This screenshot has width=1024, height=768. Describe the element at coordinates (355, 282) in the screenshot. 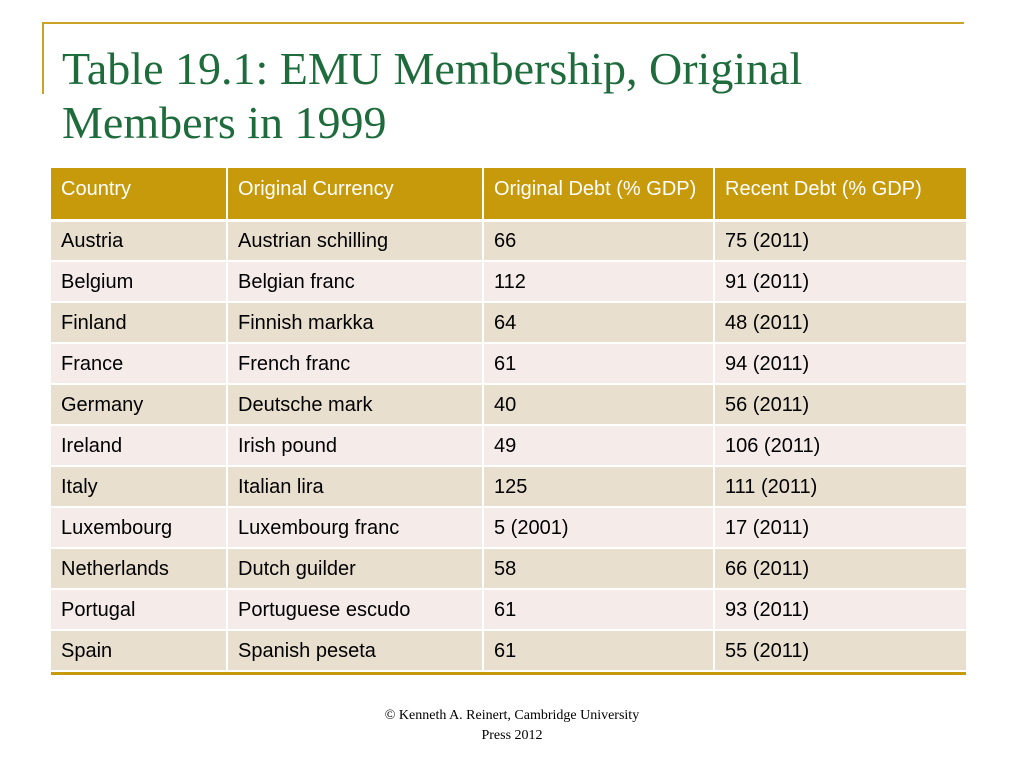

I see `cell-currency: Belgian franc` at that location.